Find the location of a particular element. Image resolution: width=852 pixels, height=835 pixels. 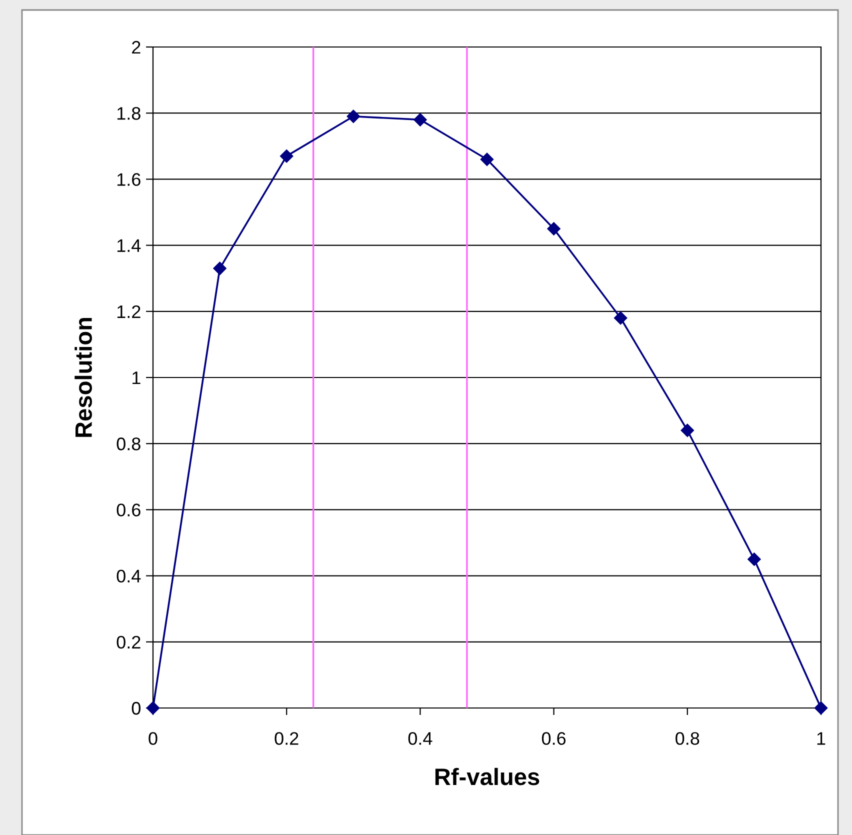

x-tick-label: 0 is located at coordinates (153, 738).